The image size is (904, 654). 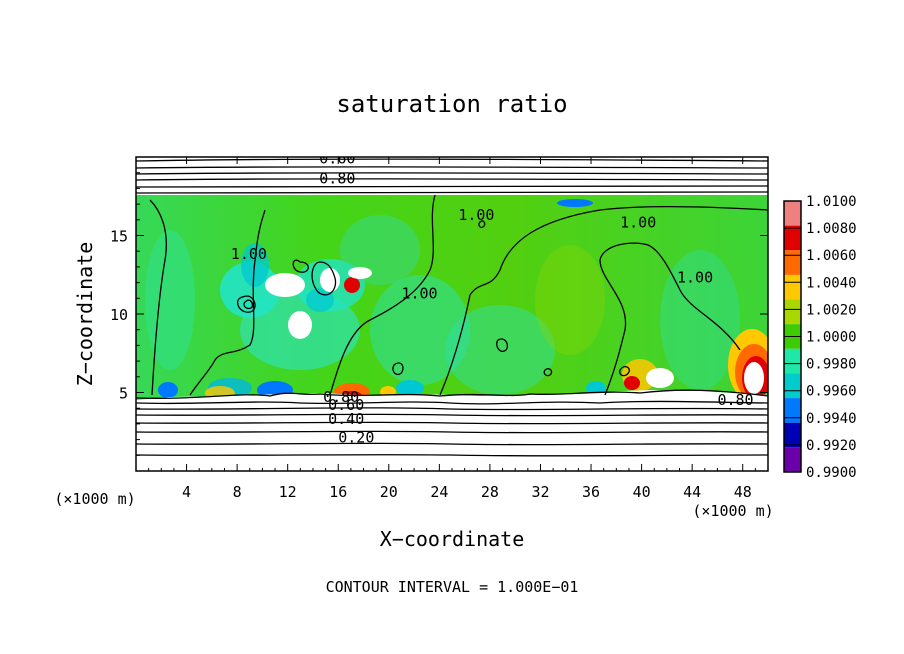 What do you see at coordinates (540, 492) in the screenshot?
I see `x-tick-label: 32` at bounding box center [540, 492].